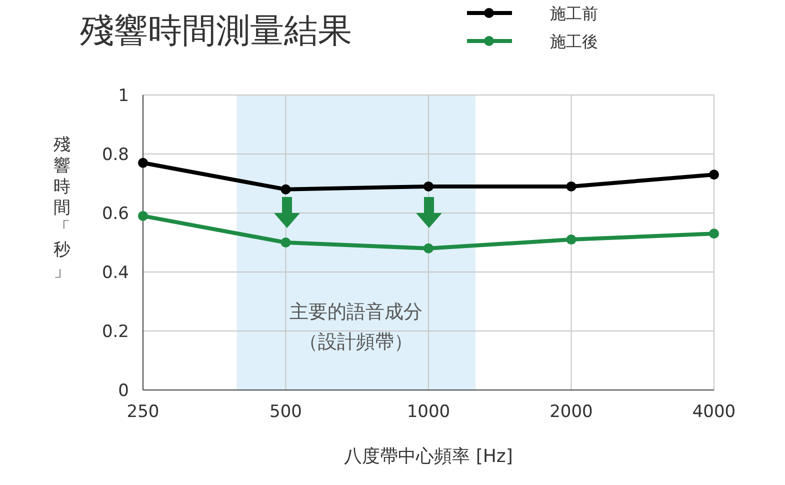 This screenshot has height=485, width=785. I want to click on x-tick-label: 2000, so click(571, 412).